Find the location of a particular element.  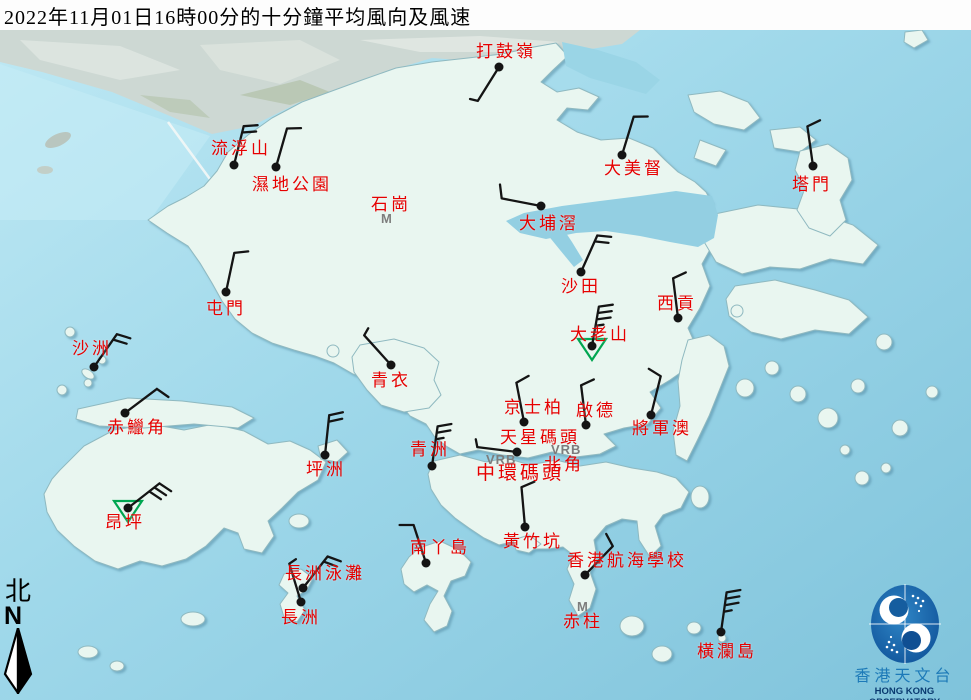

station-dot-sai-kung is located at coordinates (678, 318).